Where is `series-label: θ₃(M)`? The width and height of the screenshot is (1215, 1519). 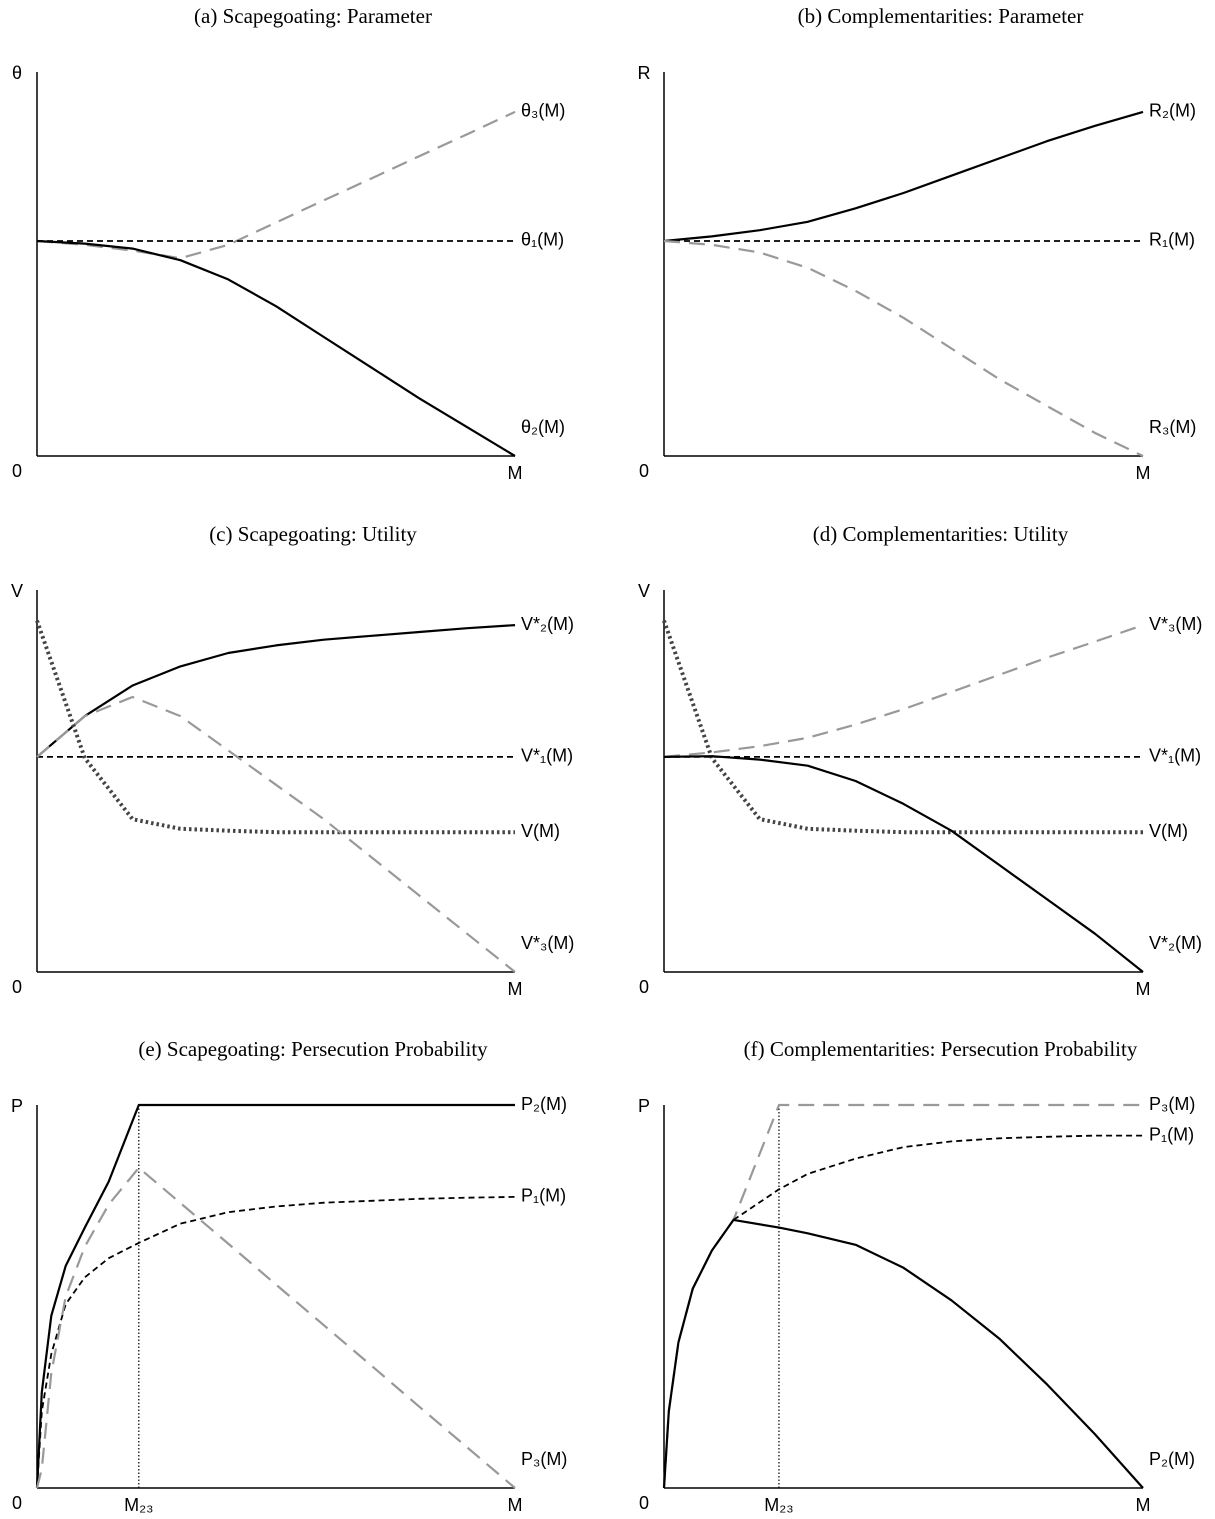
series-label: θ₃(M) is located at coordinates (543, 111).